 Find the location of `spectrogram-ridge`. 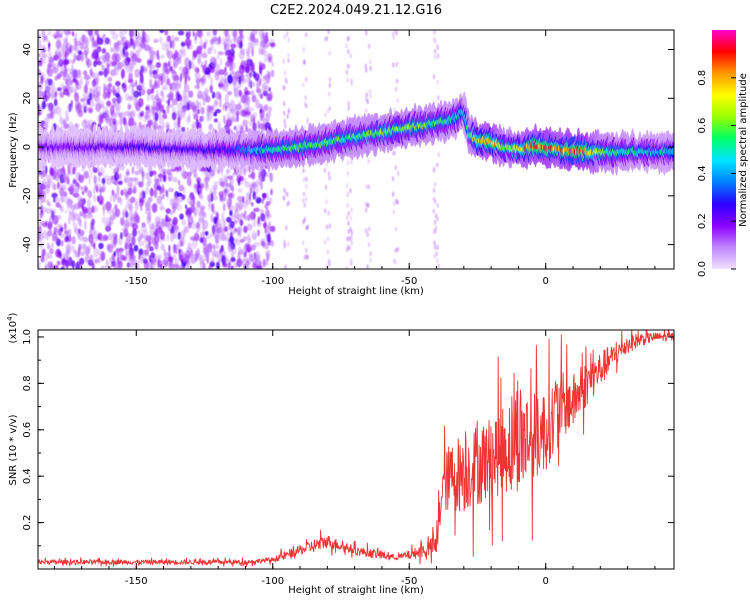

spectrogram-ridge is located at coordinates (356, 133).